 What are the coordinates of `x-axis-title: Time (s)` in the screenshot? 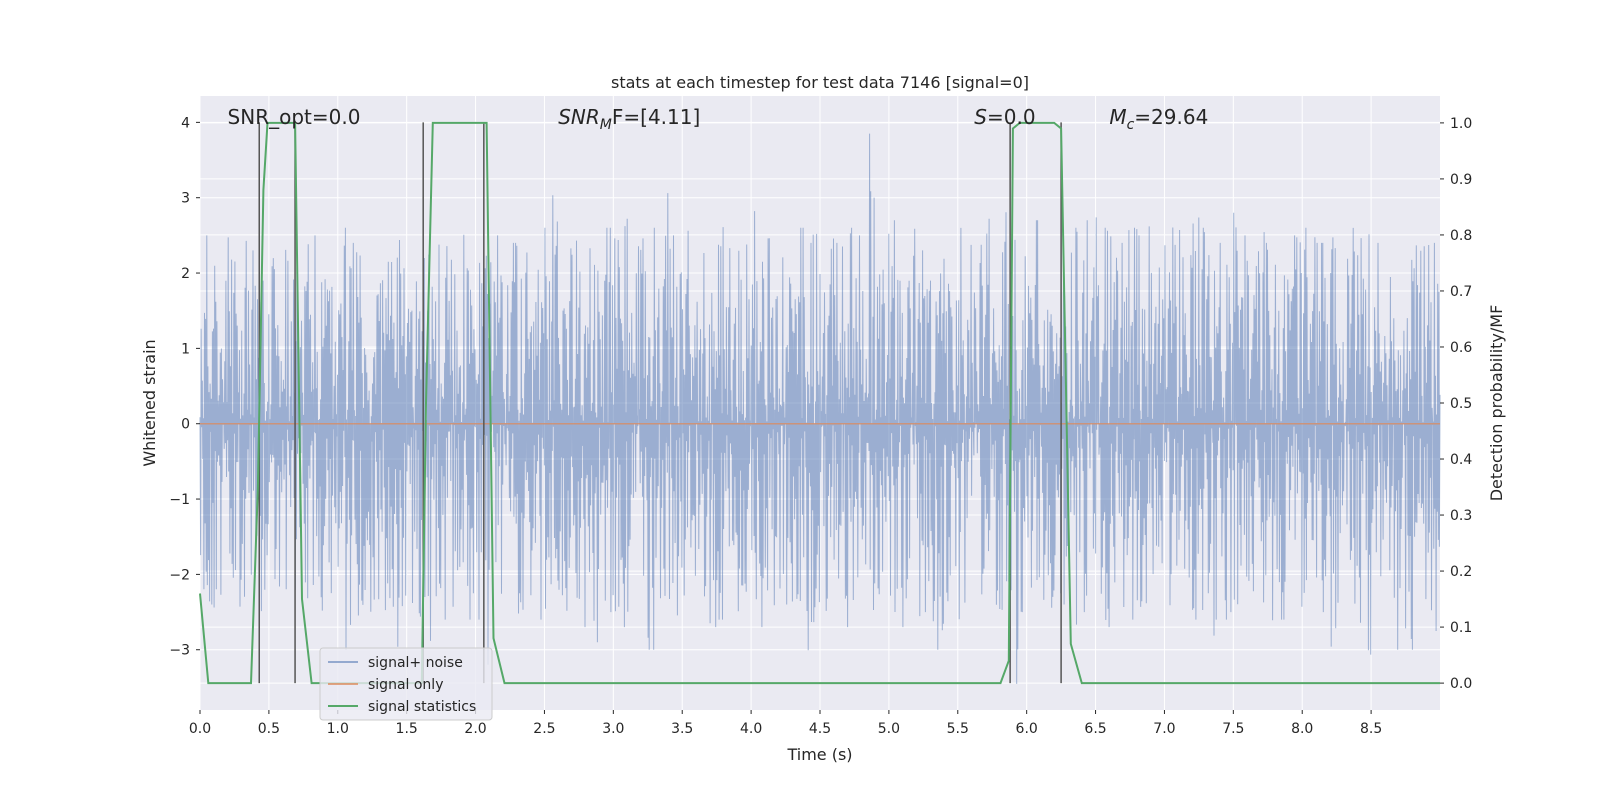 It's located at (819, 754).